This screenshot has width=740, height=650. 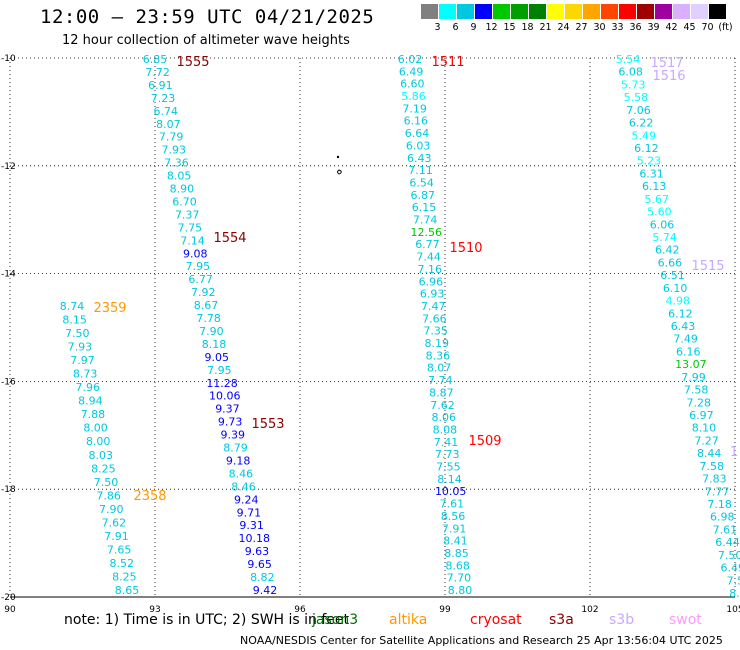 I want to click on track-time-label: 1554, so click(x=229, y=238).